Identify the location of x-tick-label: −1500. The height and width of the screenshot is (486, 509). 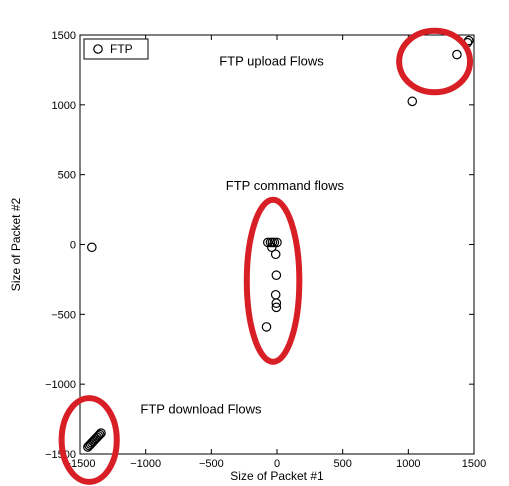
(80, 464).